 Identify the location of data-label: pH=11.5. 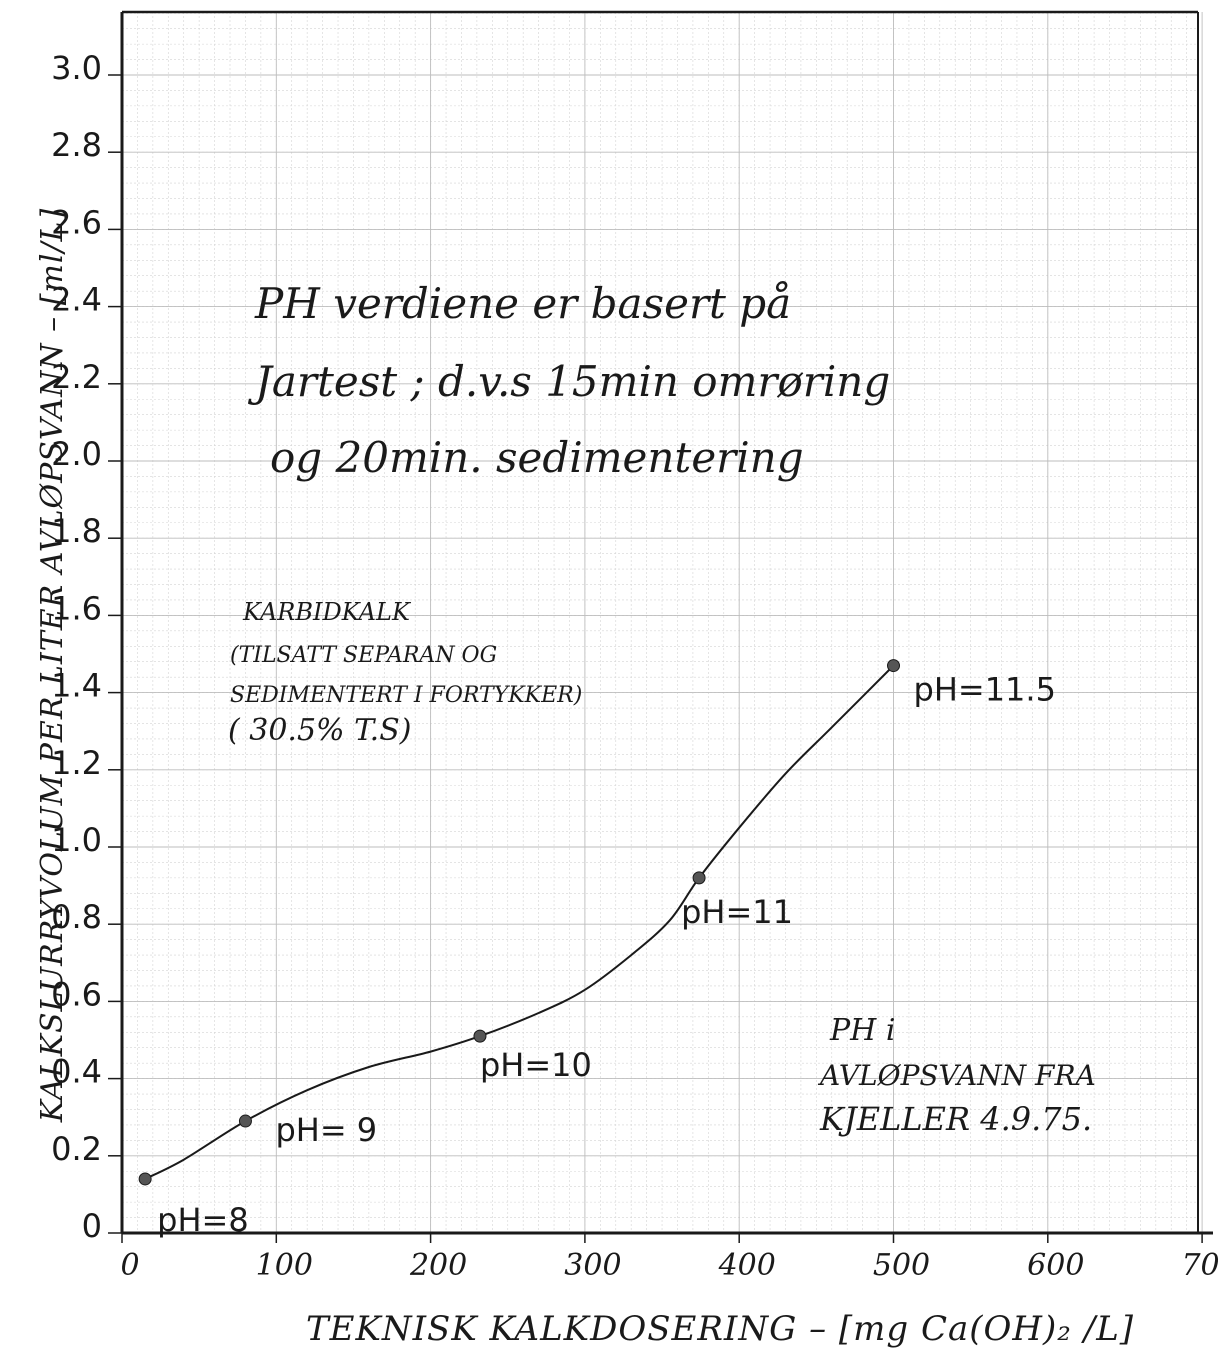
(985, 690).